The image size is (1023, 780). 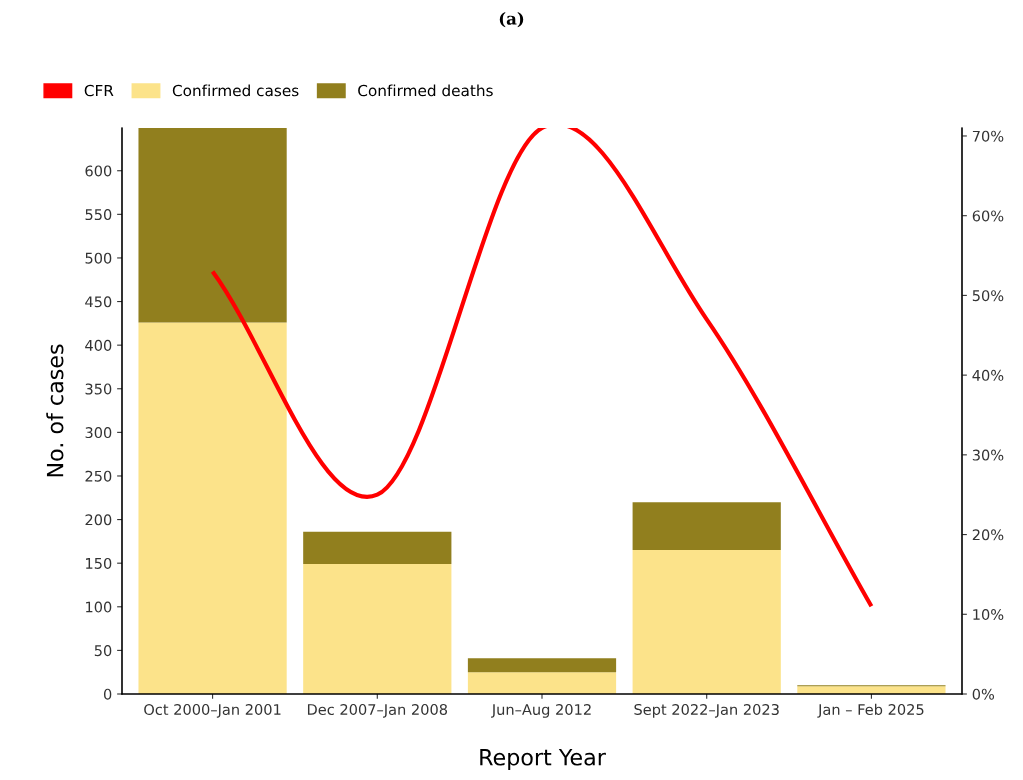 I want to click on x-tick-label: Sept 2022–Jan 2023, so click(x=706, y=710).